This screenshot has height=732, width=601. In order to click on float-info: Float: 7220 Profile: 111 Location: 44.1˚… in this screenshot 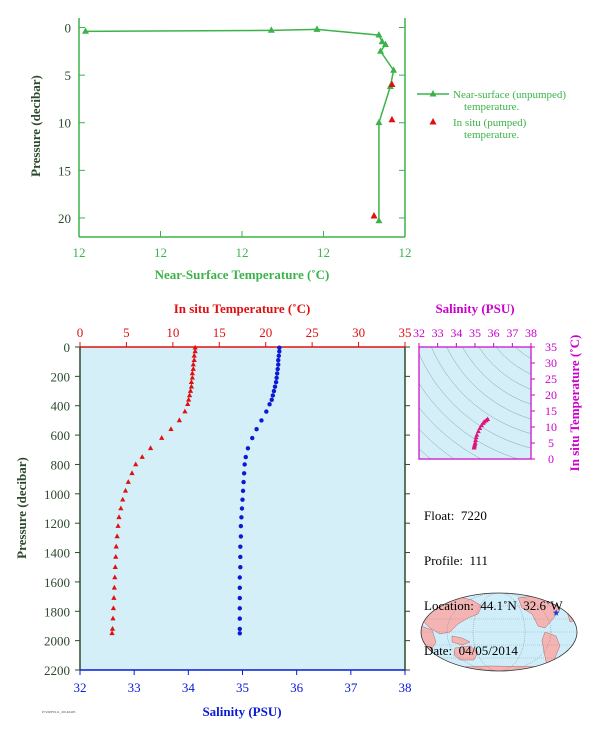, I will do `click(493, 575)`.